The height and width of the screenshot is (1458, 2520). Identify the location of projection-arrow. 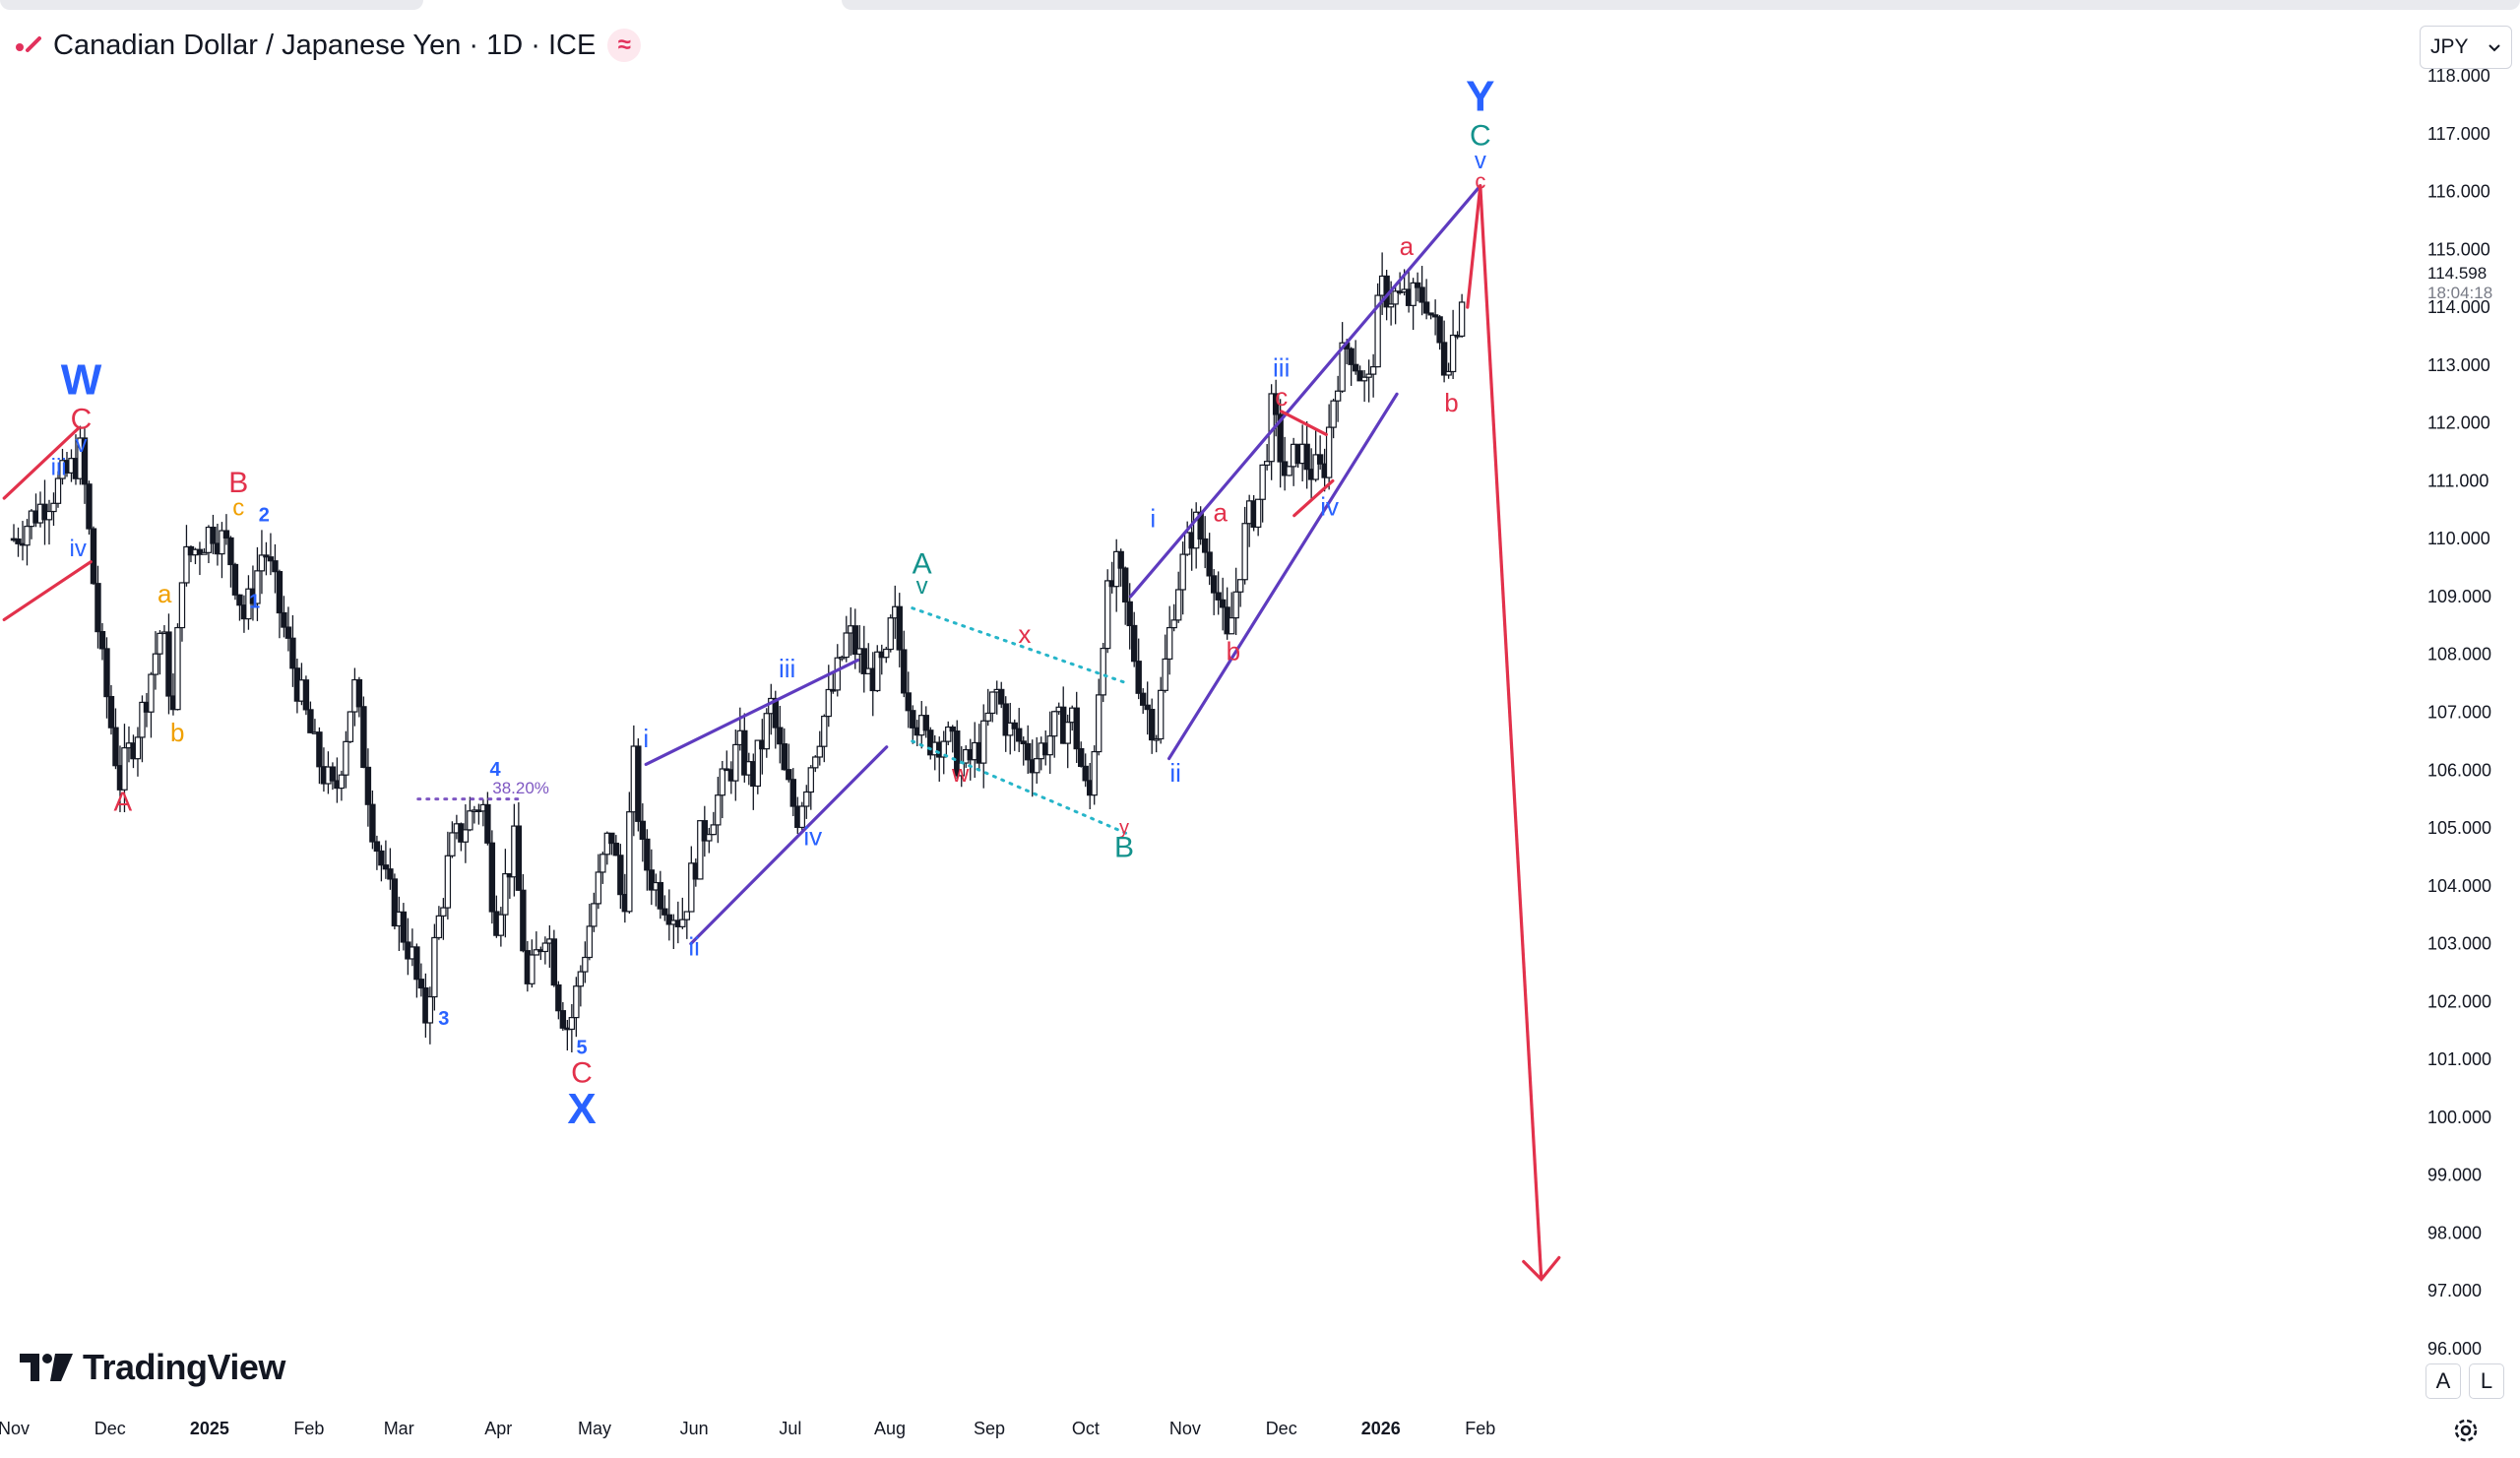
(1511, 732).